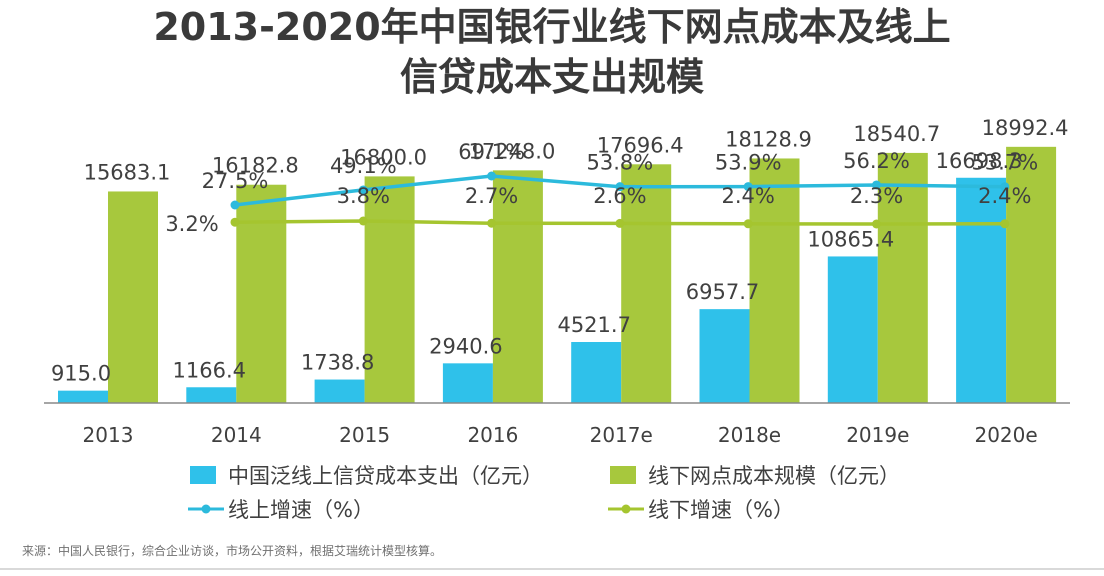 This screenshot has width=1104, height=576. What do you see at coordinates (626, 509) in the screenshot?
I see `legend-offline-line-swatch-dot` at bounding box center [626, 509].